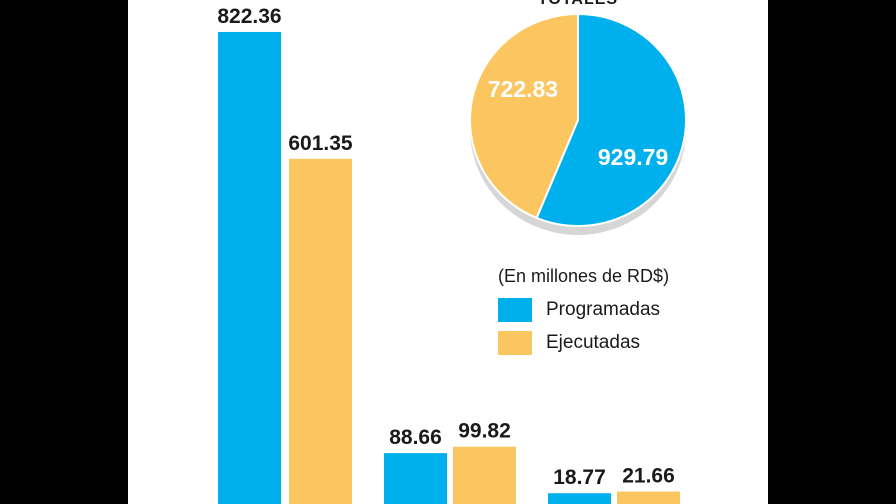  I want to click on legend-item-ejecutadas: Ejecutadas, so click(583, 342).